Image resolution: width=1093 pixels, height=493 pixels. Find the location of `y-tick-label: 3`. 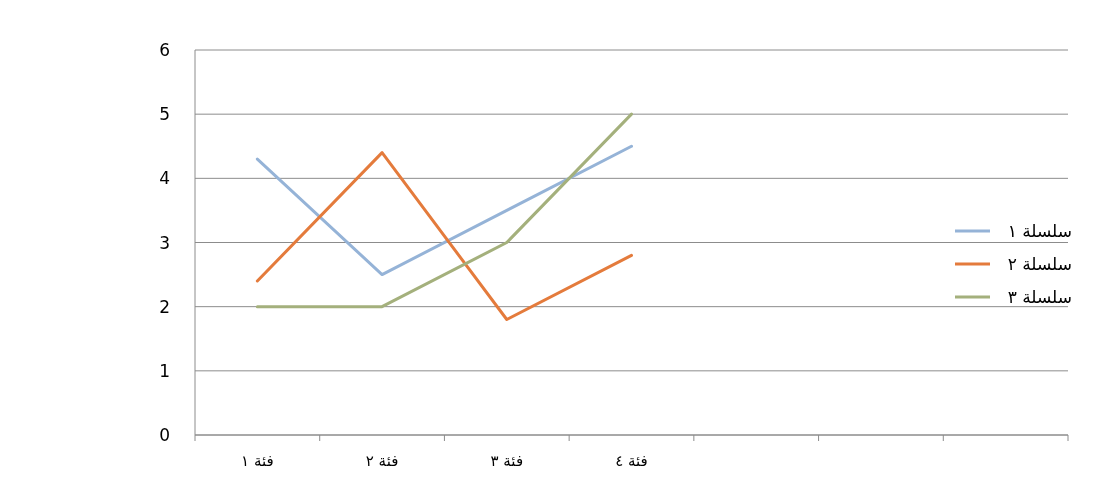

y-tick-label: 3 is located at coordinates (164, 242).